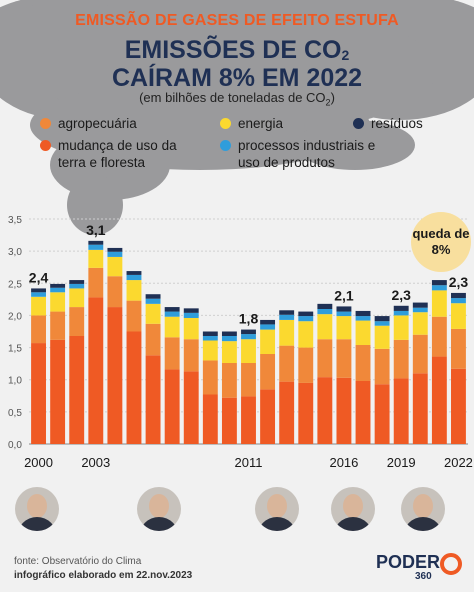 This screenshot has width=474, height=592. Describe the element at coordinates (458, 462) in the screenshot. I see `x-tick-label: 2022` at that location.